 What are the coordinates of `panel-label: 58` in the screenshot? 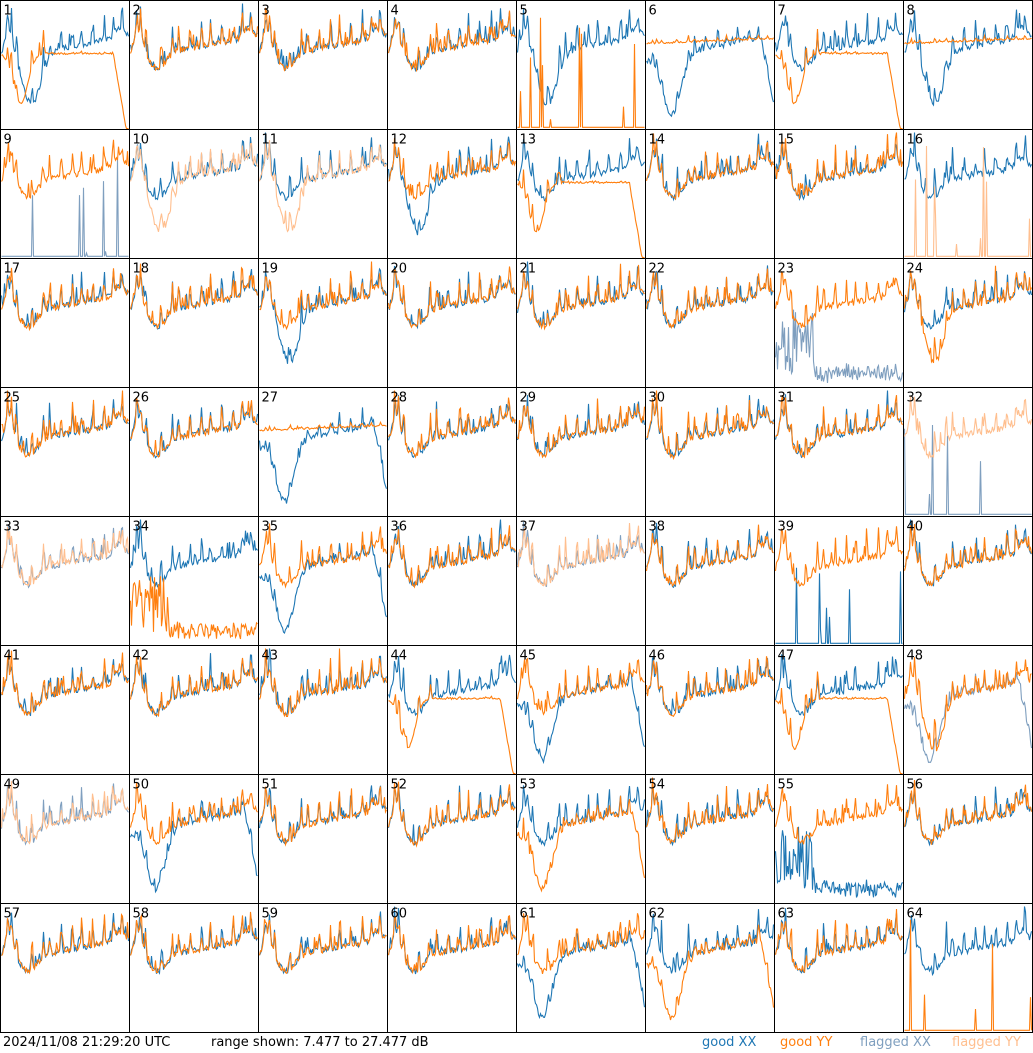 It's located at (141, 914).